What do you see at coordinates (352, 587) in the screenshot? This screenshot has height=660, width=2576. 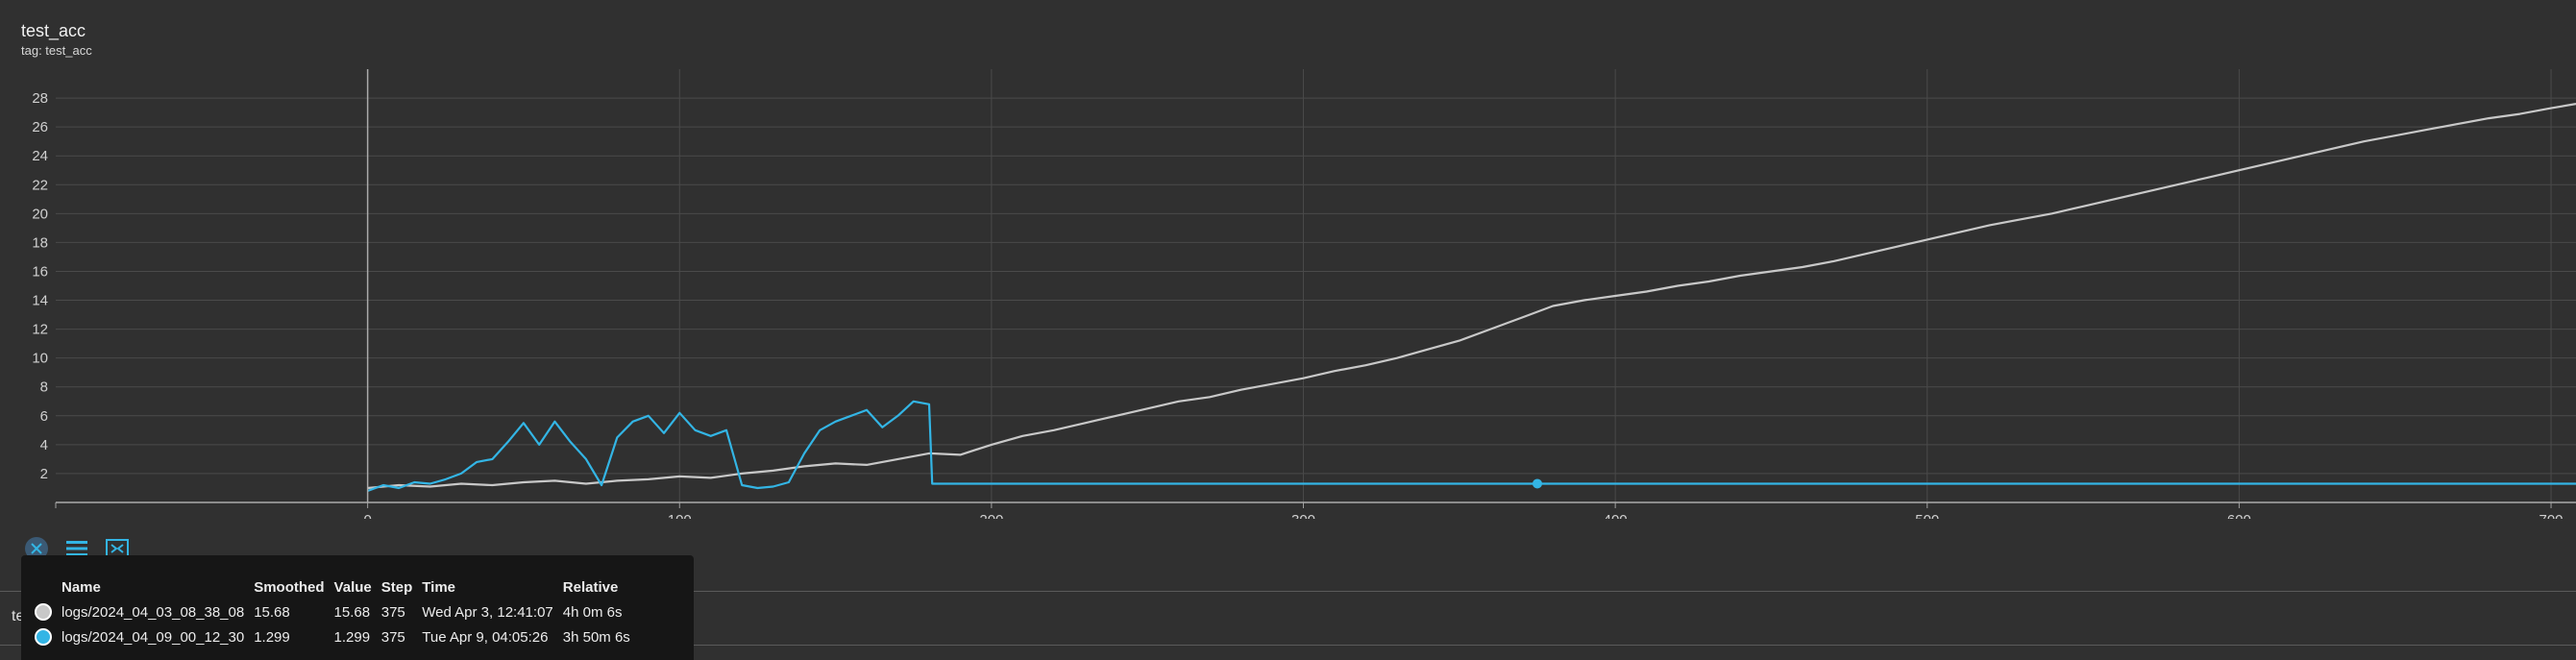 I see `tooltip-header-value: Value` at bounding box center [352, 587].